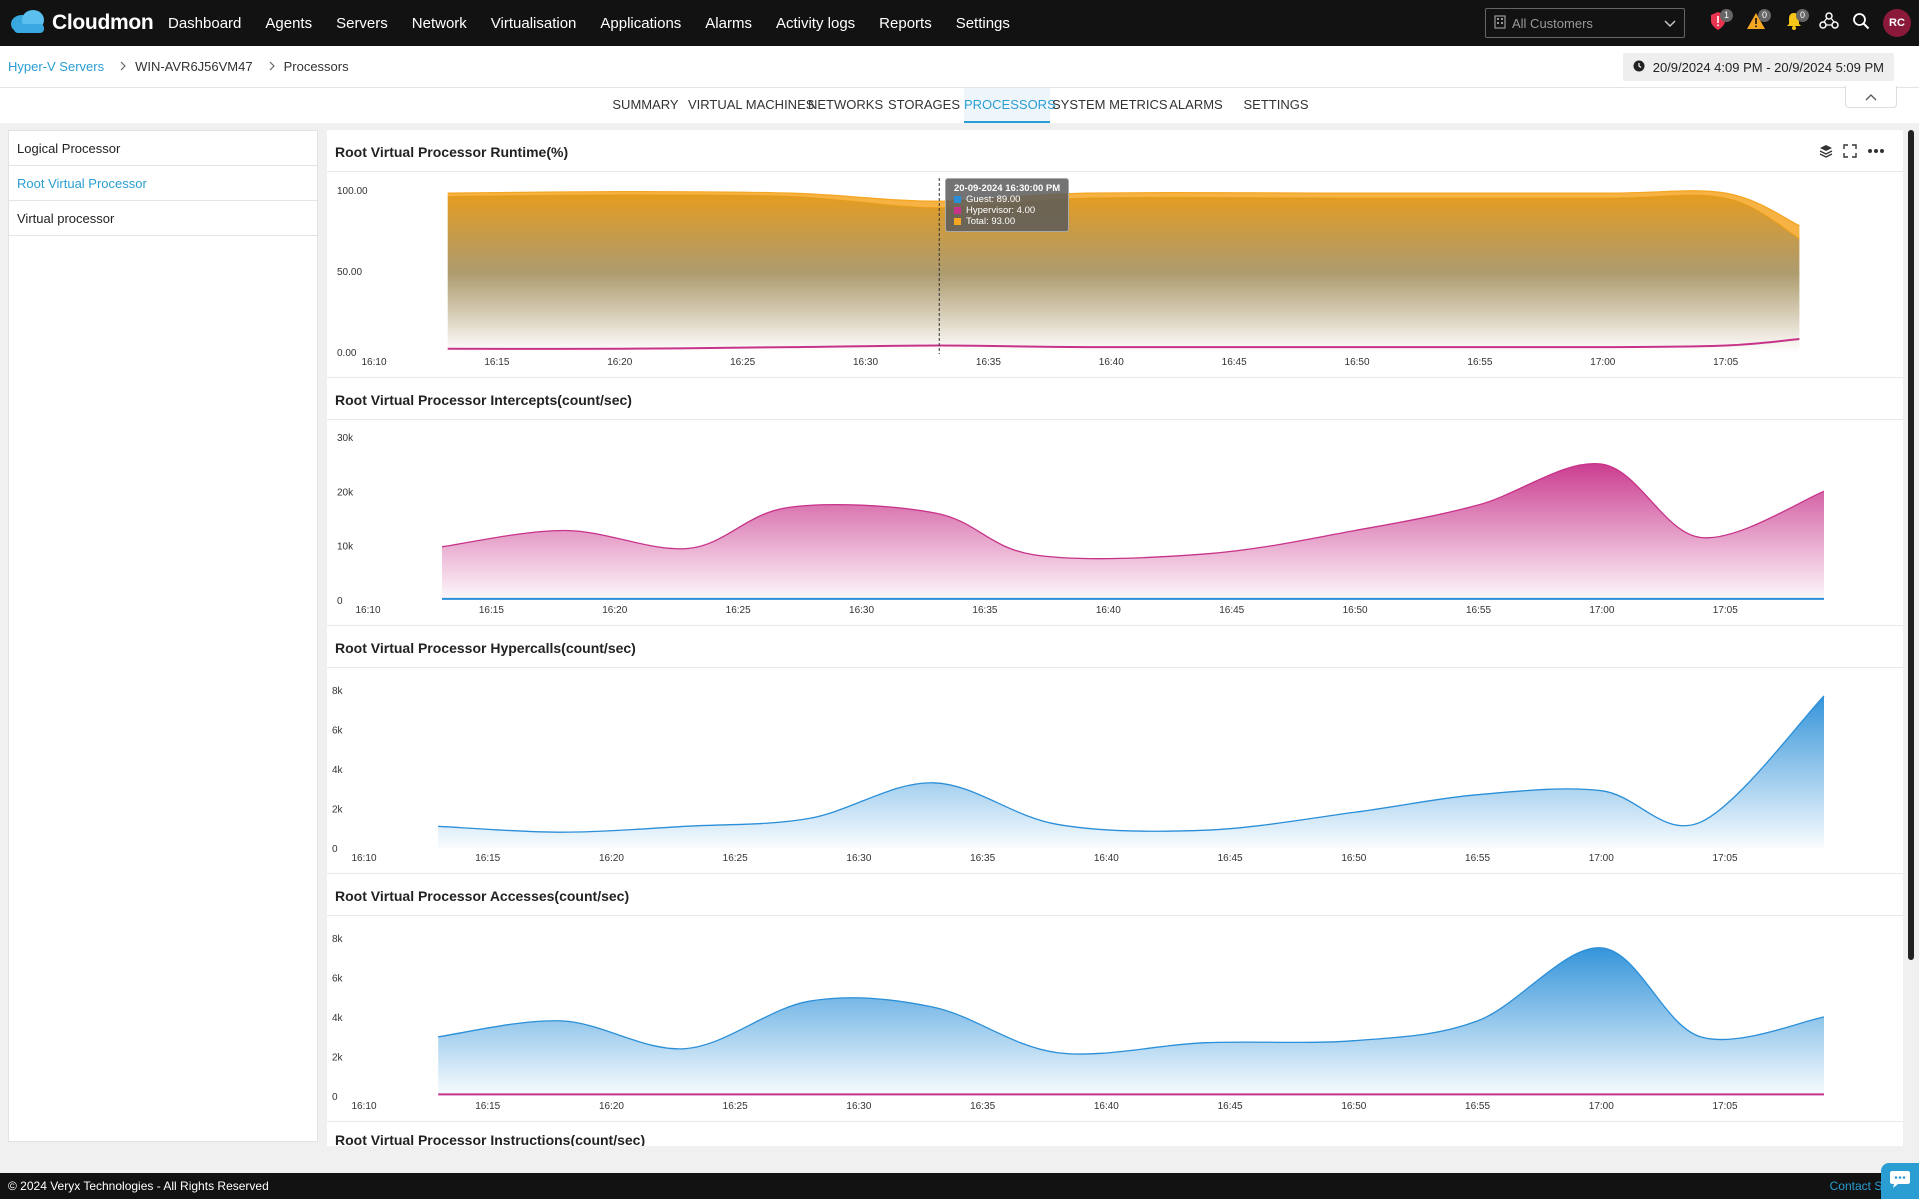  Describe the element at coordinates (1756, 23) in the screenshot. I see `warnings-button: 0` at that location.